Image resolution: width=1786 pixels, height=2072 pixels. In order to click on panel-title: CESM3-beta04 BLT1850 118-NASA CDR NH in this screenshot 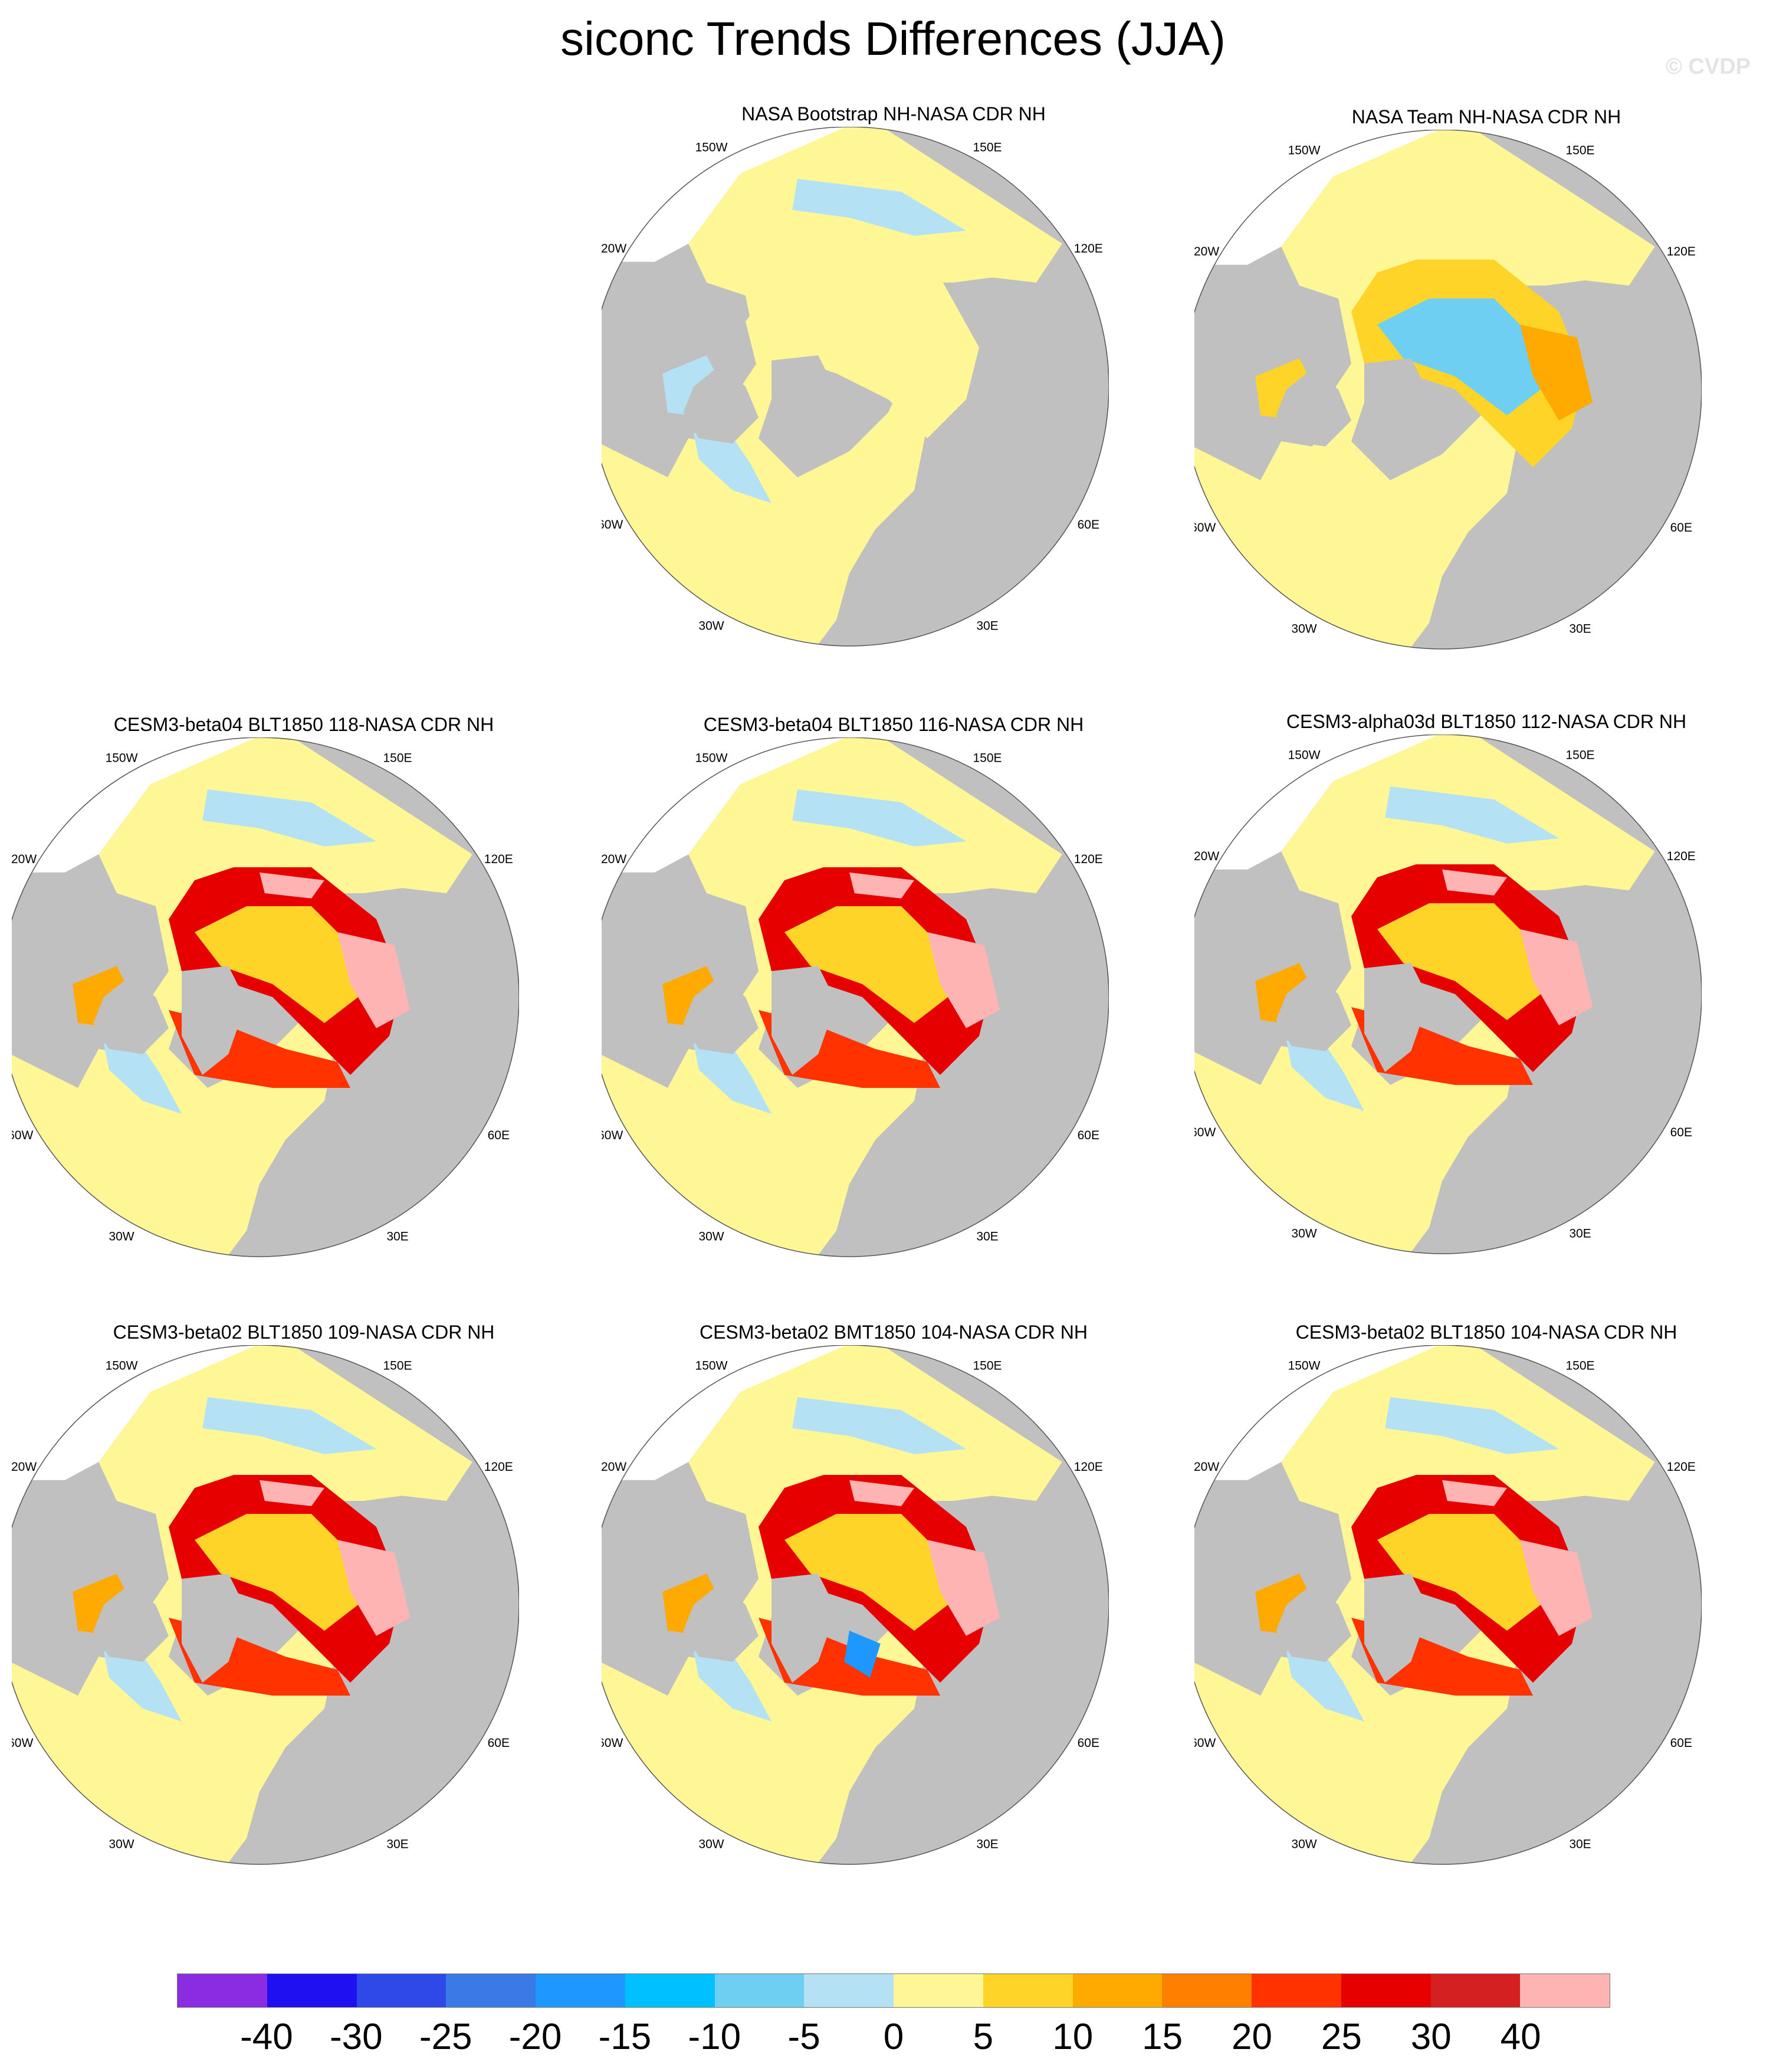, I will do `click(304, 724)`.